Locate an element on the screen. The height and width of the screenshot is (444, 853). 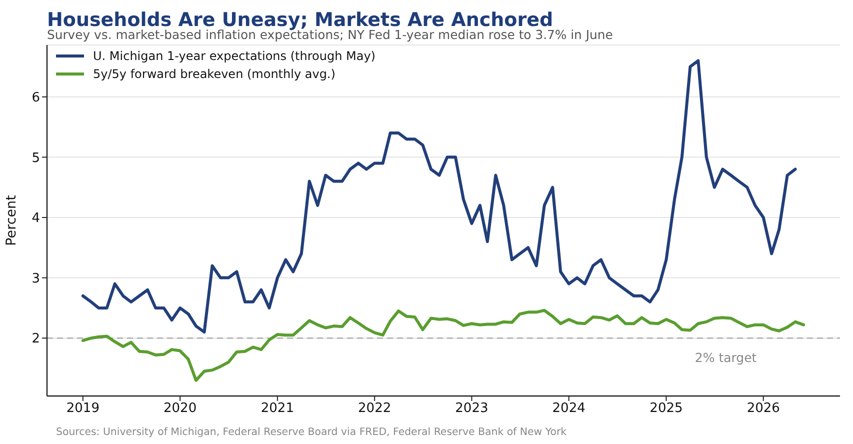
y-tick-label: 4 is located at coordinates (36, 218).